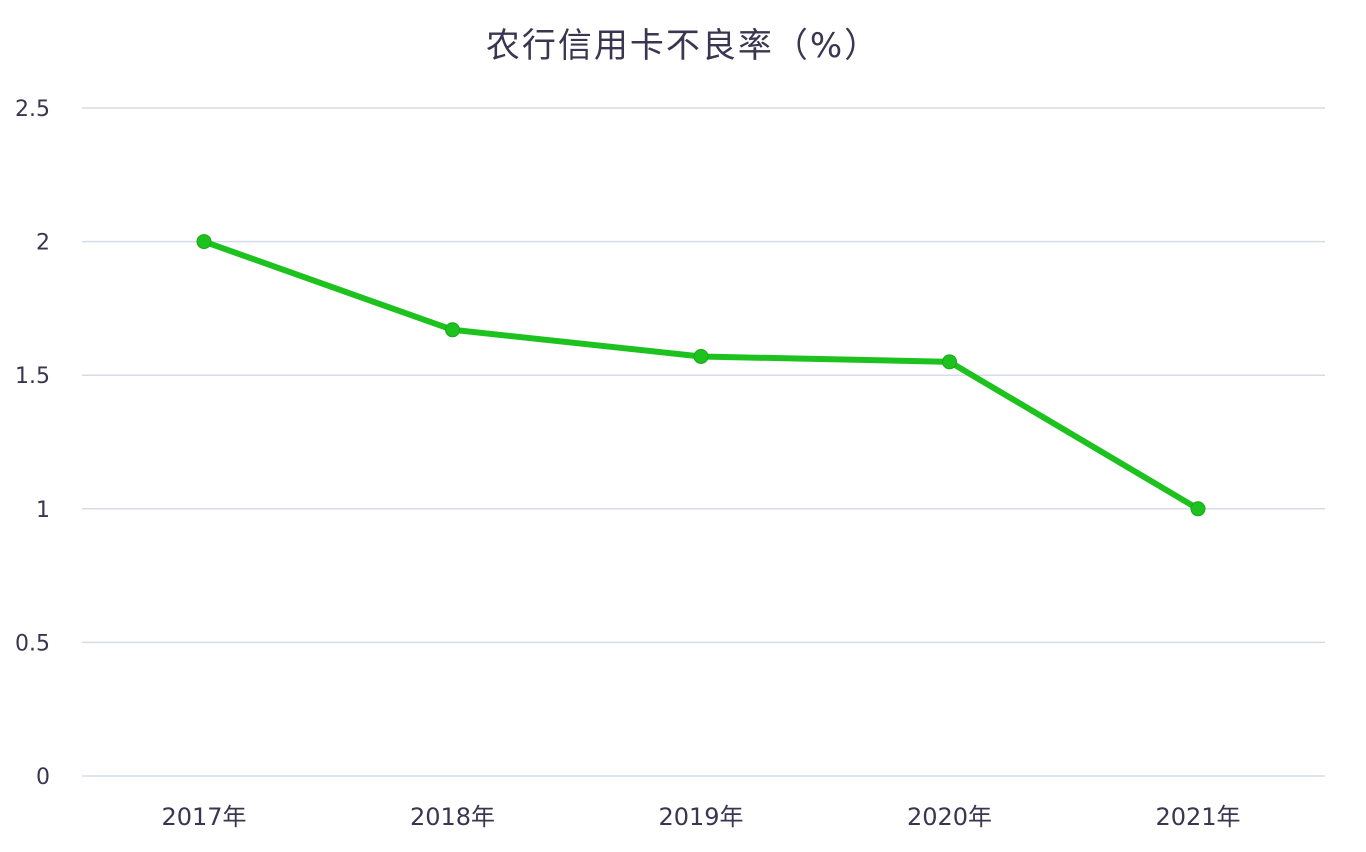 The image size is (1366, 852). Describe the element at coordinates (203, 817) in the screenshot. I see `x-tick-label: 2017年` at that location.